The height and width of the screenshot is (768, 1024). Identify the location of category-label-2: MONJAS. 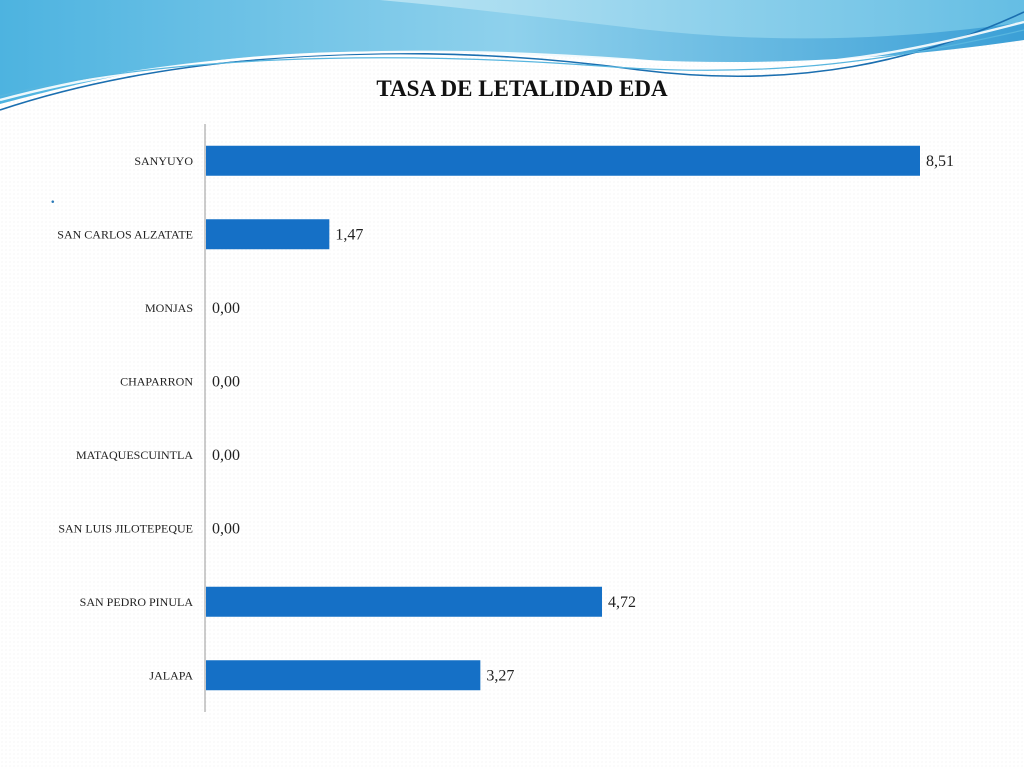
(169, 308).